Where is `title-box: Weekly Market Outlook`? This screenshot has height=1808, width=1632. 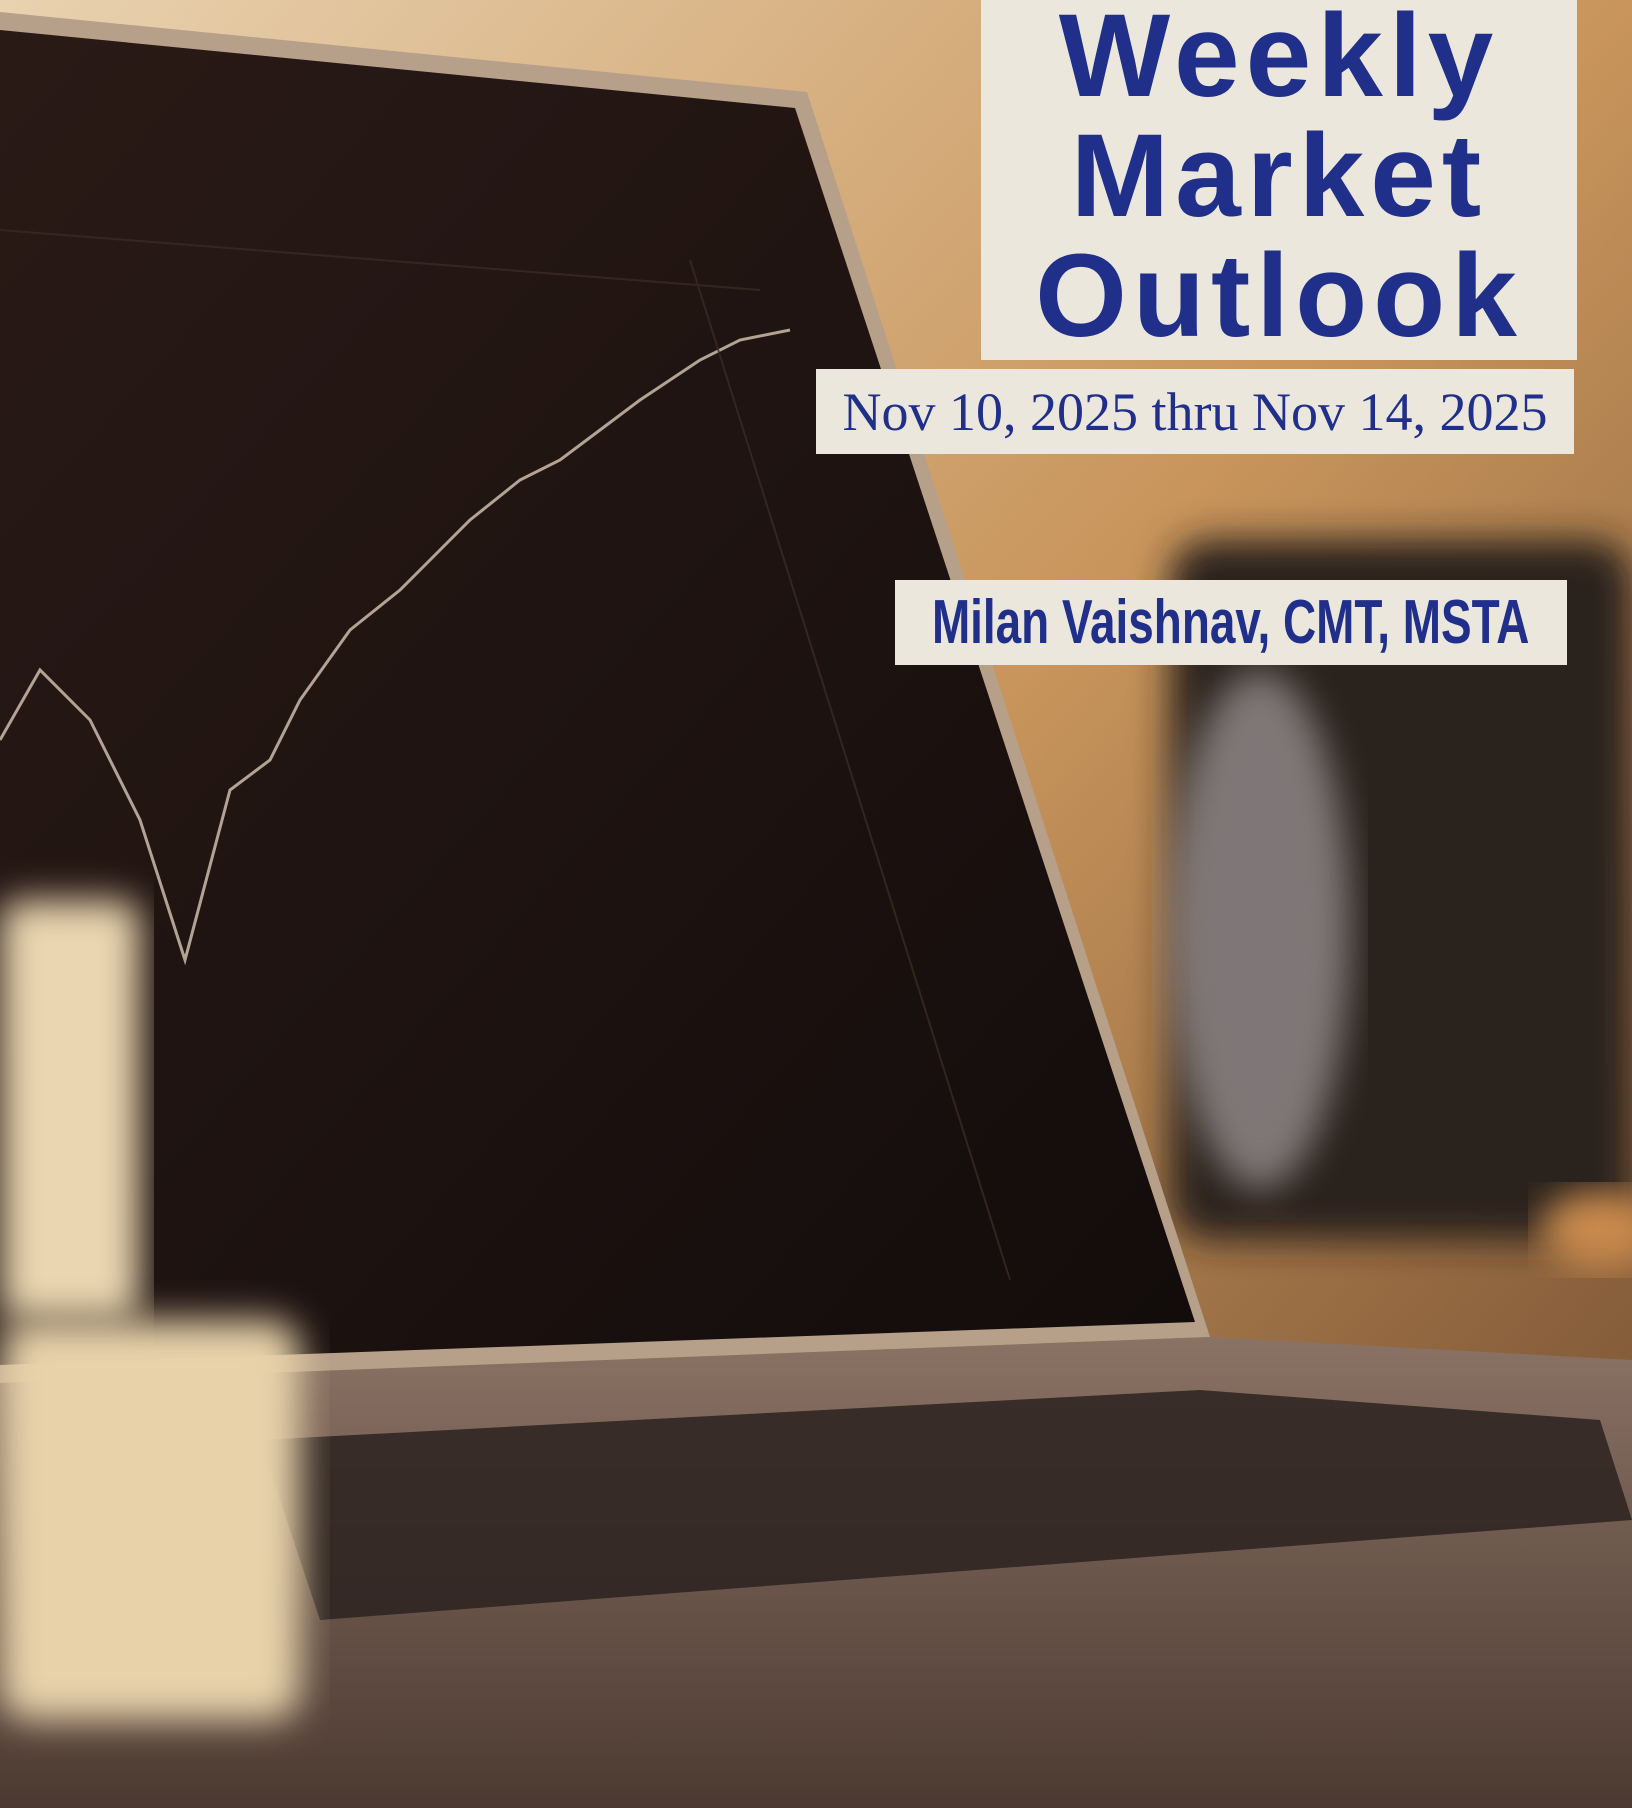 title-box: Weekly Market Outlook is located at coordinates (1279, 180).